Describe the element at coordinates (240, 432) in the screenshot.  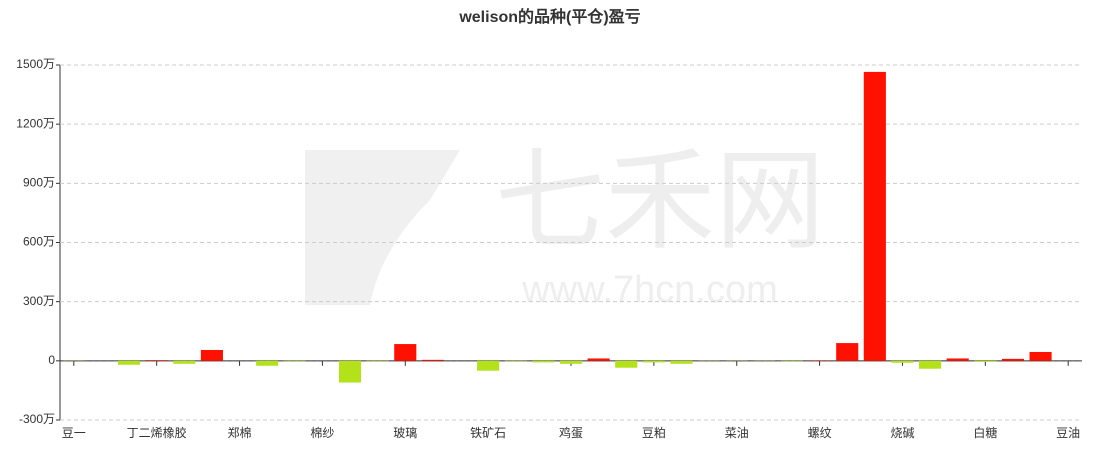
I see `x-tick-label: 郑棉` at that location.